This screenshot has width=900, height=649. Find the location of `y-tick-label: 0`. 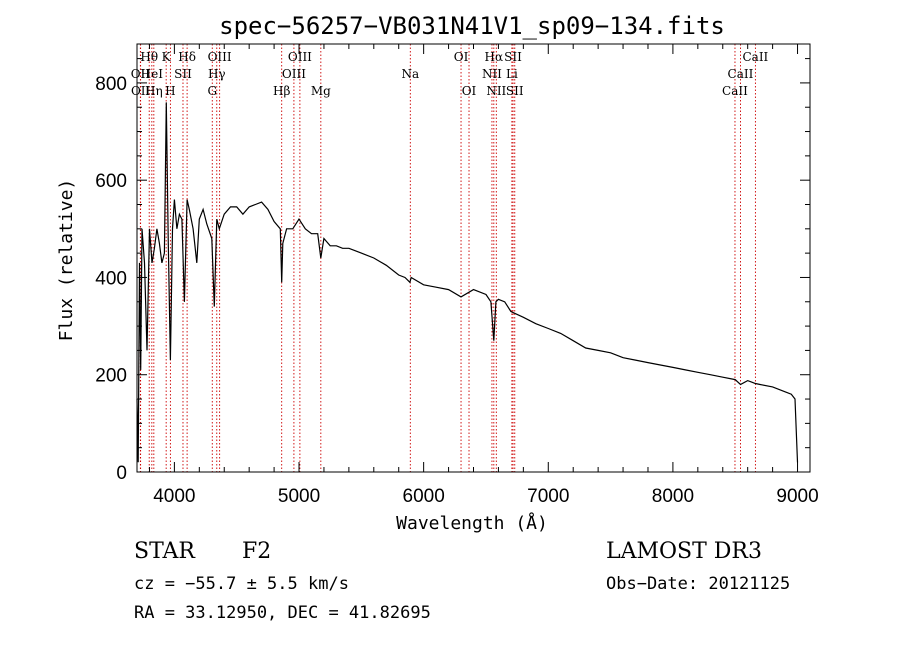

y-tick-label: 0 is located at coordinates (121, 473).